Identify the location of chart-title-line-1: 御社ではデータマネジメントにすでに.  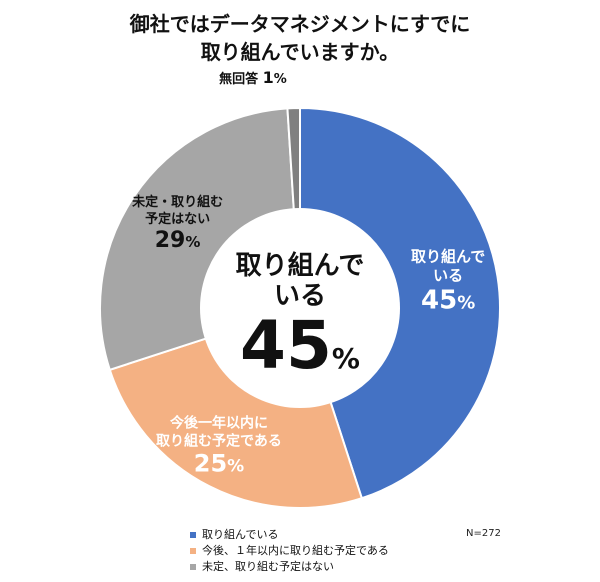
(300, 24).